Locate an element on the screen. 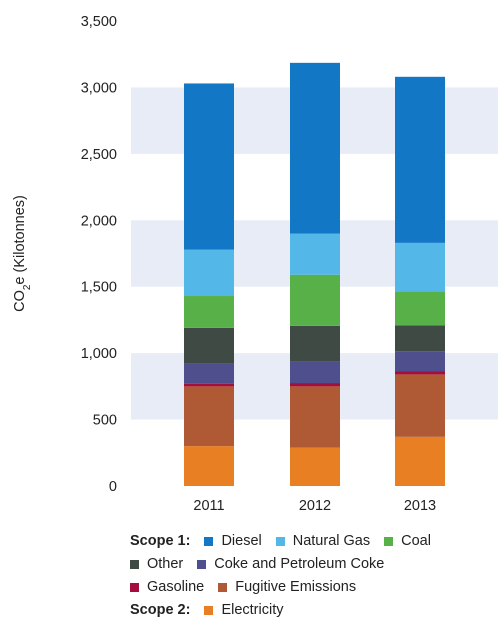 This screenshot has height=631, width=498. bar-segment-fugitive-emissions-2012 is located at coordinates (315, 417).